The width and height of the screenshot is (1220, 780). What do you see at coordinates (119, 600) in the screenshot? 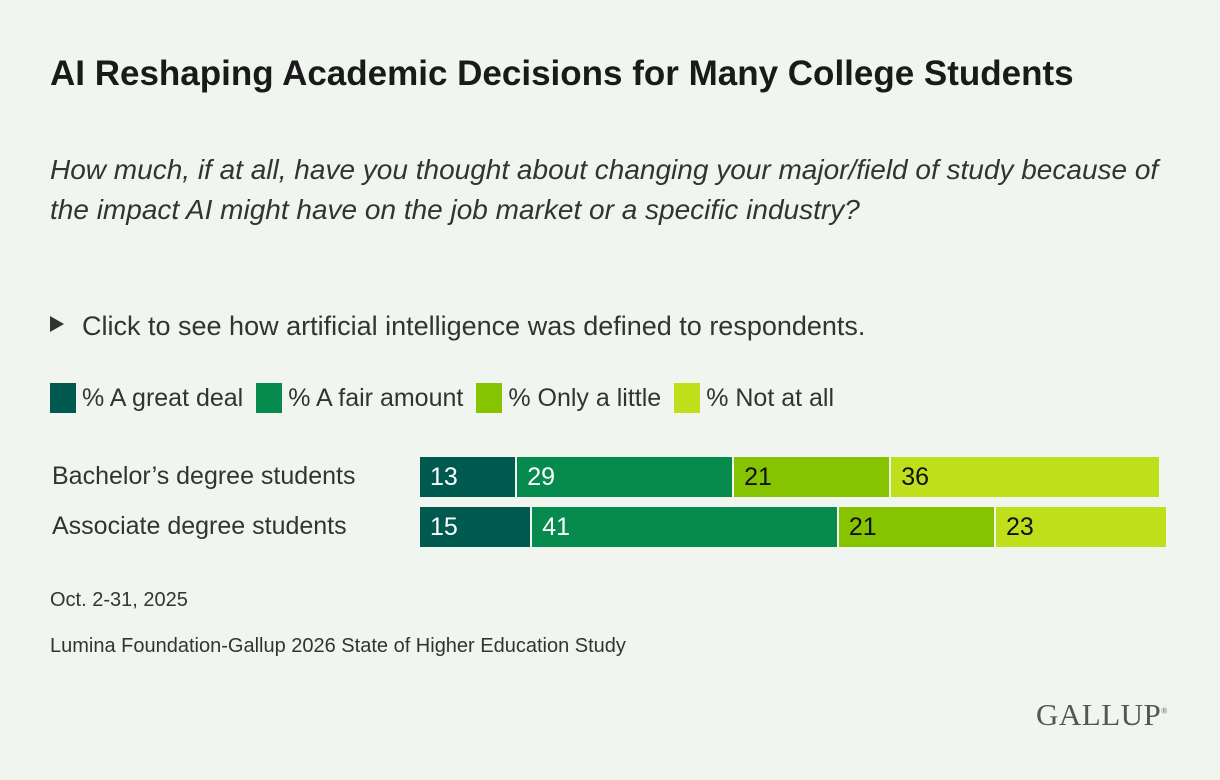
I see `survey-date: Oct. 2-31, 2025` at bounding box center [119, 600].